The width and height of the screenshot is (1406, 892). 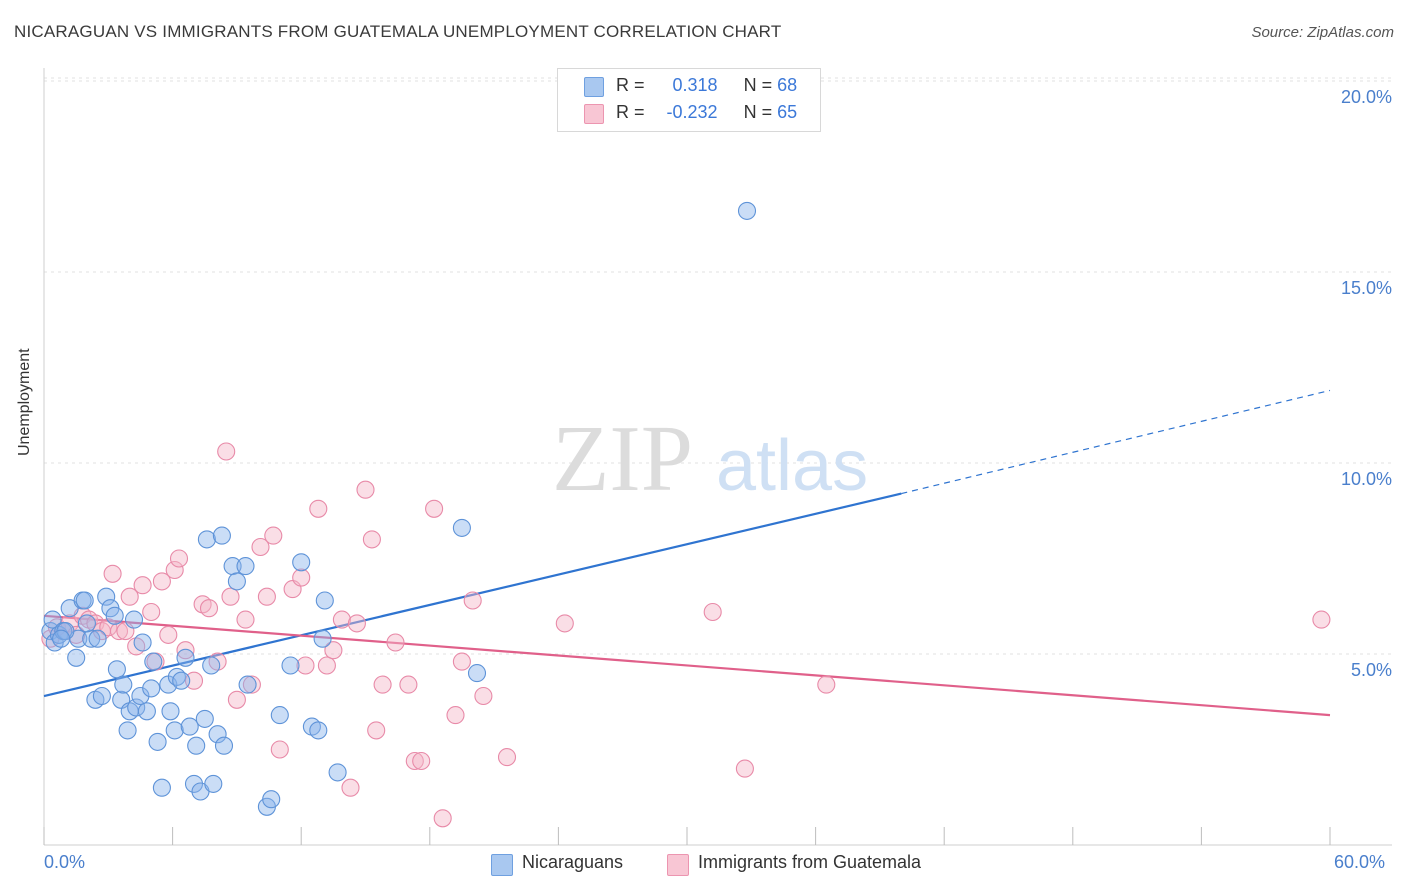 I want to click on trend-line-nicaraguans-extension, so click(x=1116, y=442).